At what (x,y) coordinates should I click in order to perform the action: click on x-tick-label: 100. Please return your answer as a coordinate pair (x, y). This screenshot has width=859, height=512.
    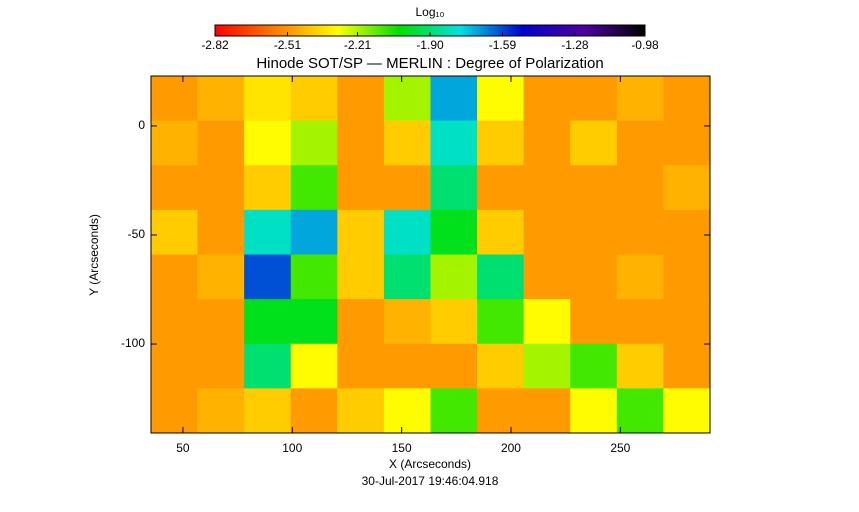
    Looking at the image, I should click on (292, 448).